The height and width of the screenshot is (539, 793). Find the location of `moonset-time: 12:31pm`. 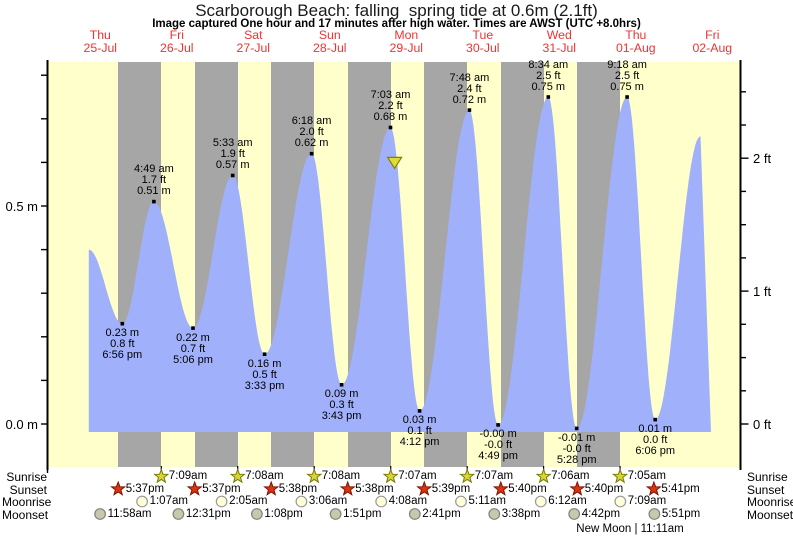

moonset-time: 12:31pm is located at coordinates (208, 513).